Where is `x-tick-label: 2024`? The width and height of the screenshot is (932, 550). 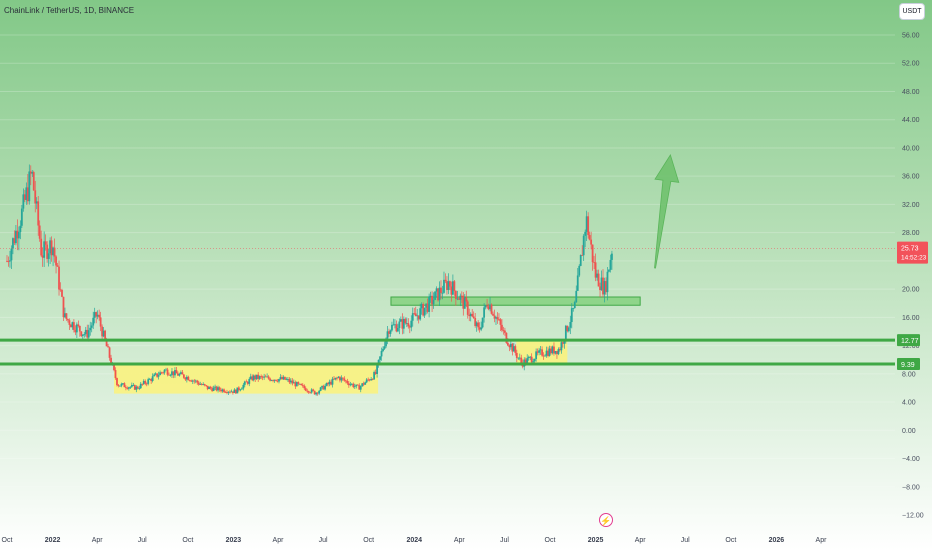 x-tick-label: 2024 is located at coordinates (414, 540).